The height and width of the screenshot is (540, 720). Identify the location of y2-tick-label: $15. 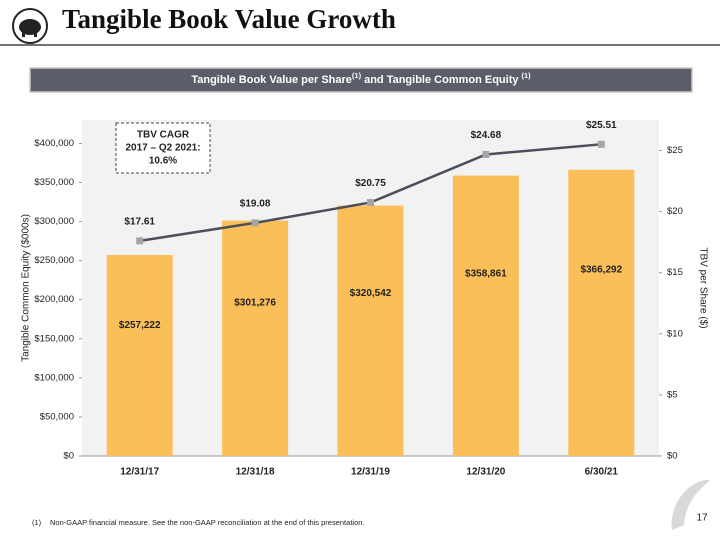
(675, 272).